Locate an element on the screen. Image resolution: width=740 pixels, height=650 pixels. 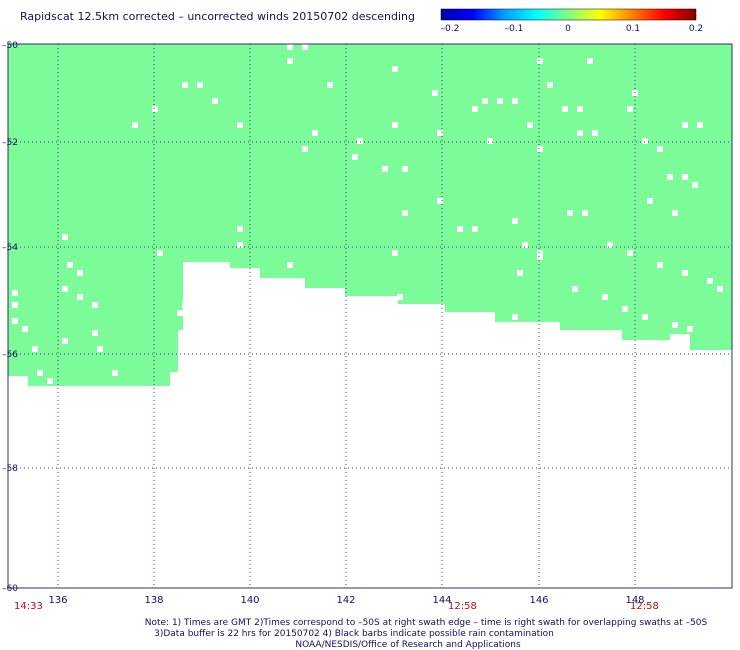
lon-tick-label: 140 is located at coordinates (249, 600).